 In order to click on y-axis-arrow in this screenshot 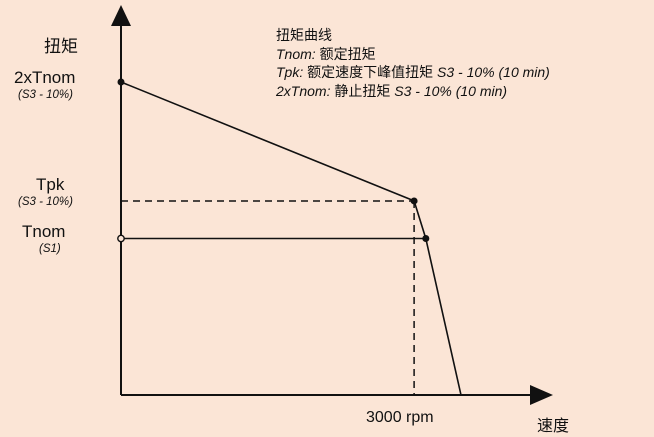, I will do `click(121, 15)`.